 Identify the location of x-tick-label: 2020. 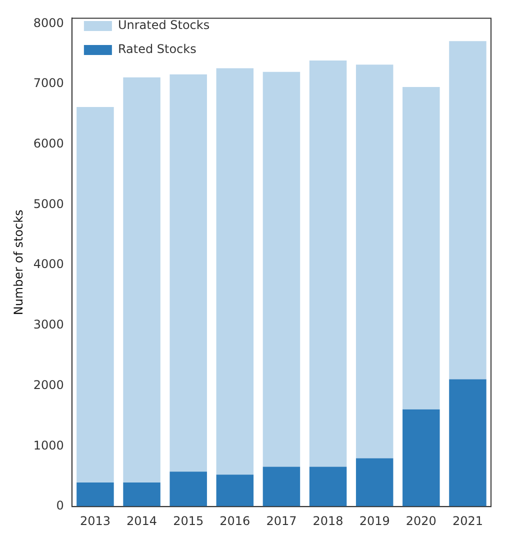
(421, 521).